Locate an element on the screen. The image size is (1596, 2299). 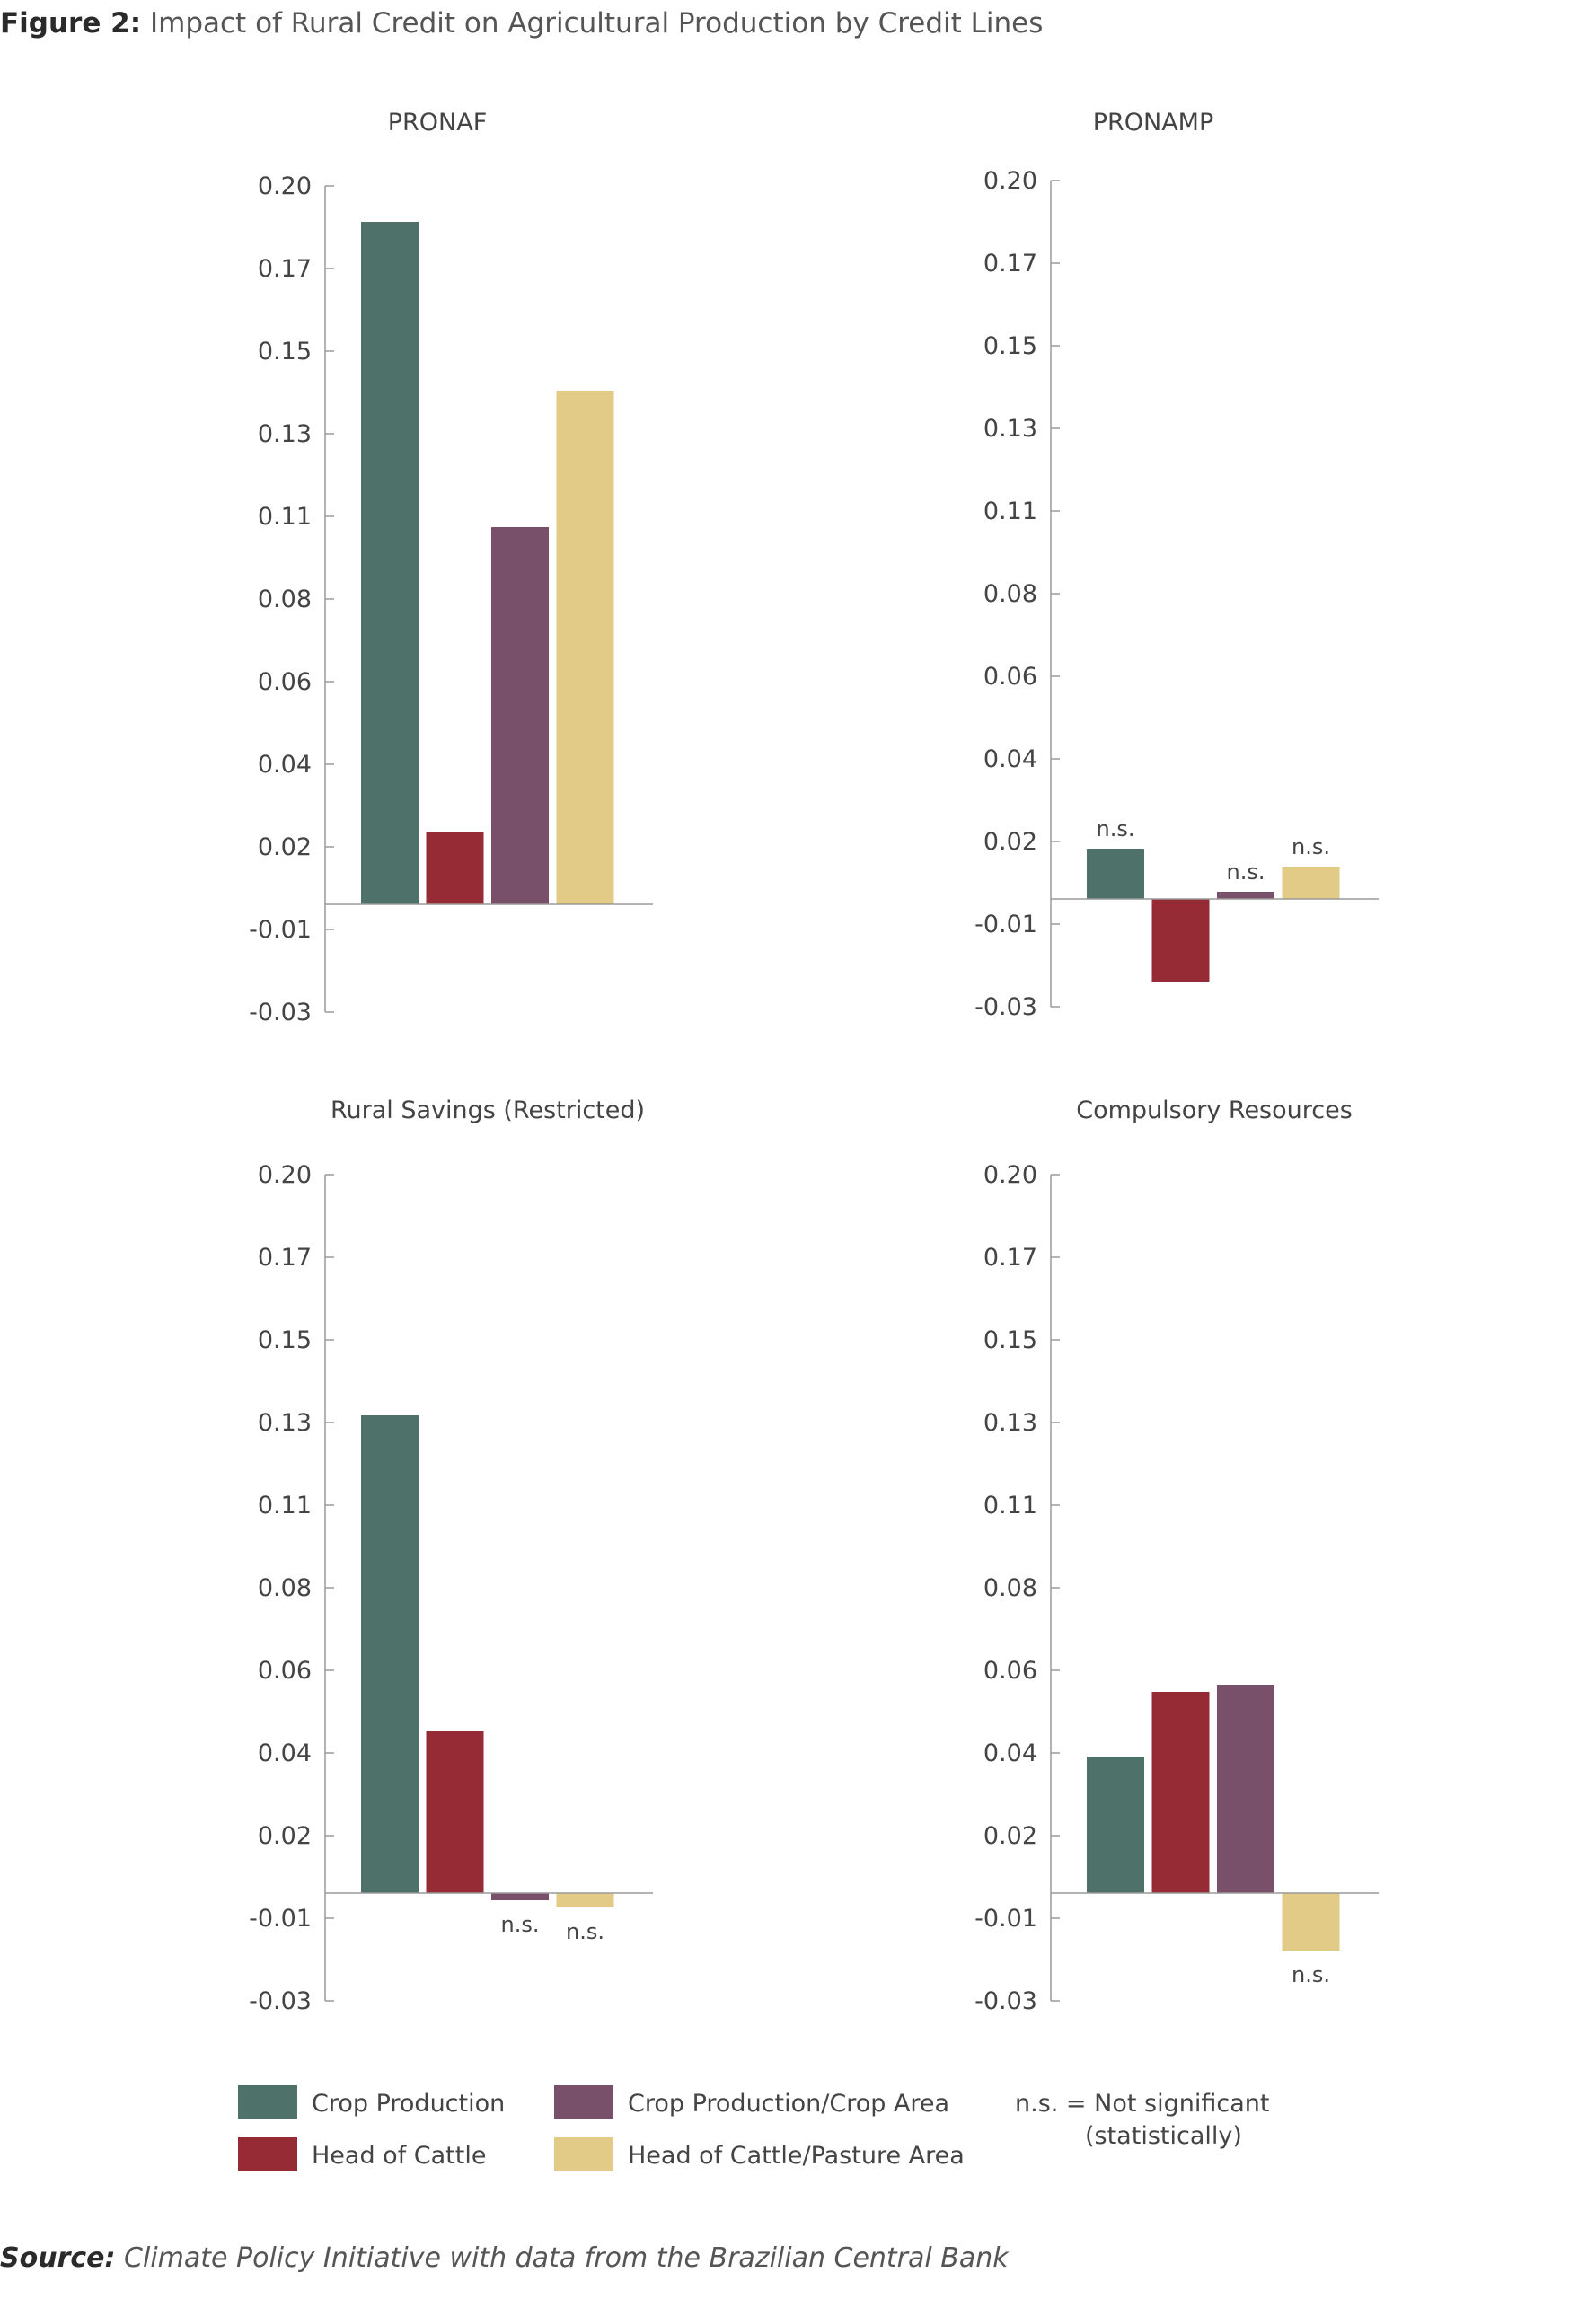
pronamp-y-tick-label: 0.02 is located at coordinates (1010, 842).